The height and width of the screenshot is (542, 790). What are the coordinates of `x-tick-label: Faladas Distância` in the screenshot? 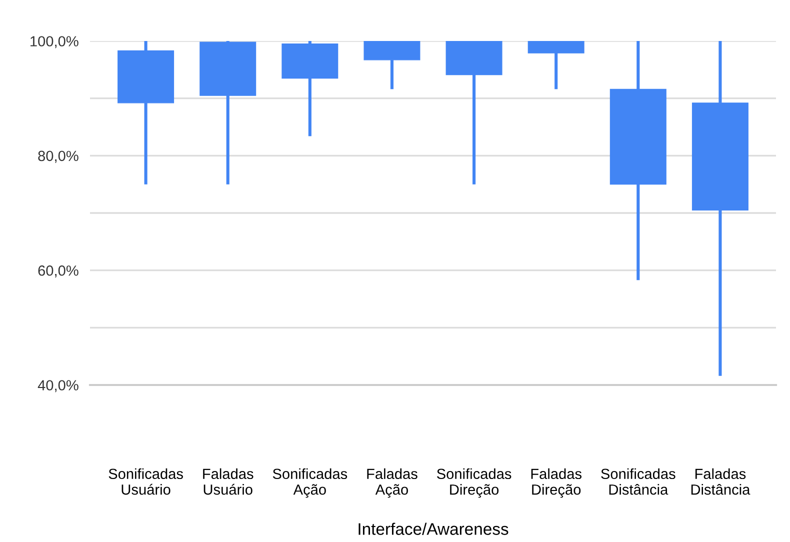 It's located at (720, 481).